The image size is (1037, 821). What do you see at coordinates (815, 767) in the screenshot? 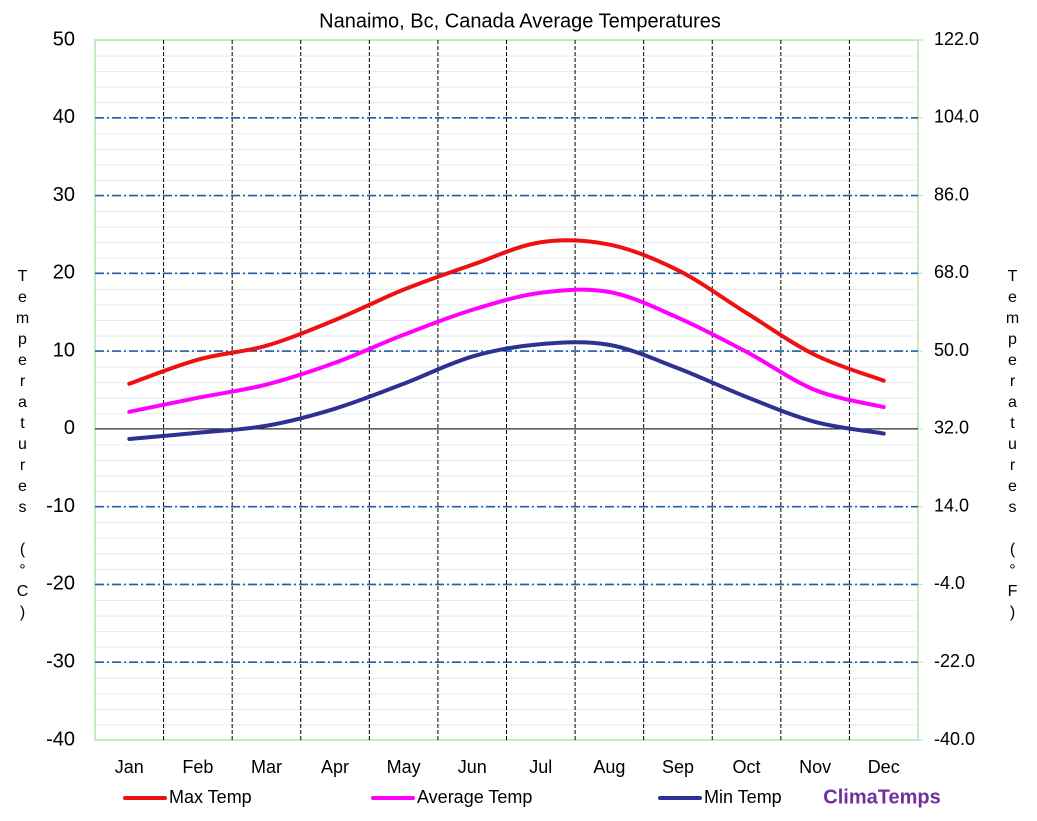
I see `x-tick-label: Nov` at bounding box center [815, 767].